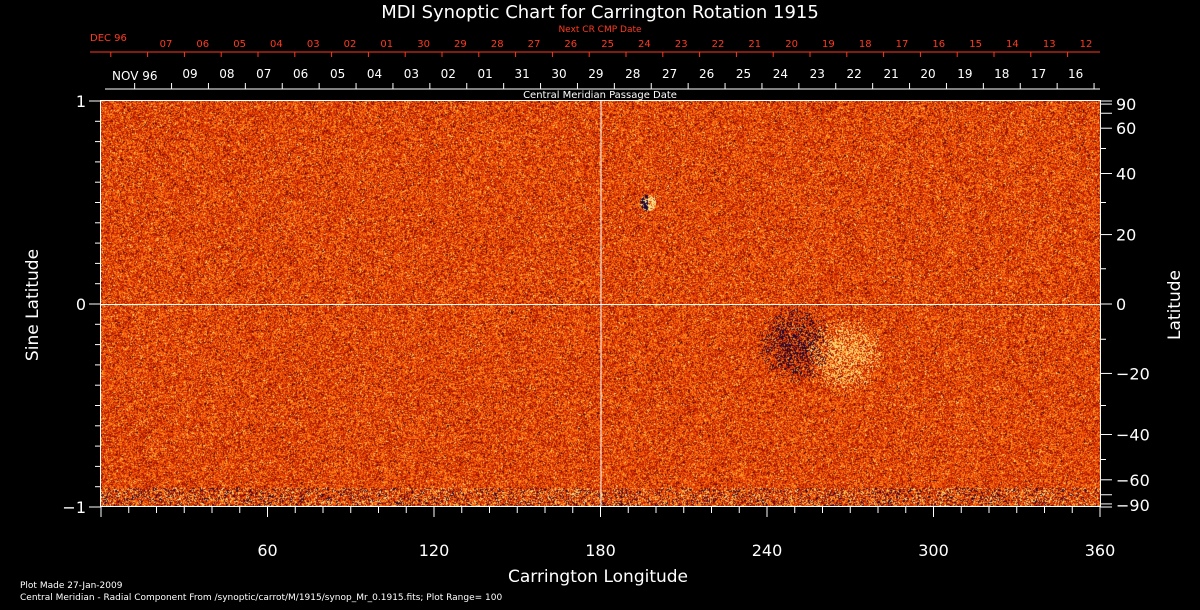  What do you see at coordinates (632, 74) in the screenshot?
I see `cmp-date-label: 28` at bounding box center [632, 74].